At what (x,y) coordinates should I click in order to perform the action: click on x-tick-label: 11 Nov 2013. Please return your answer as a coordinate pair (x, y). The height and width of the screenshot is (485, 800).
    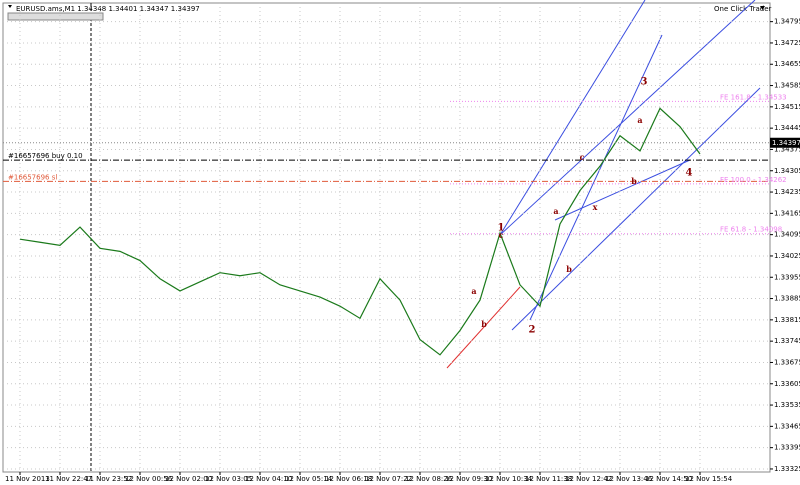
    Looking at the image, I should click on (27, 479).